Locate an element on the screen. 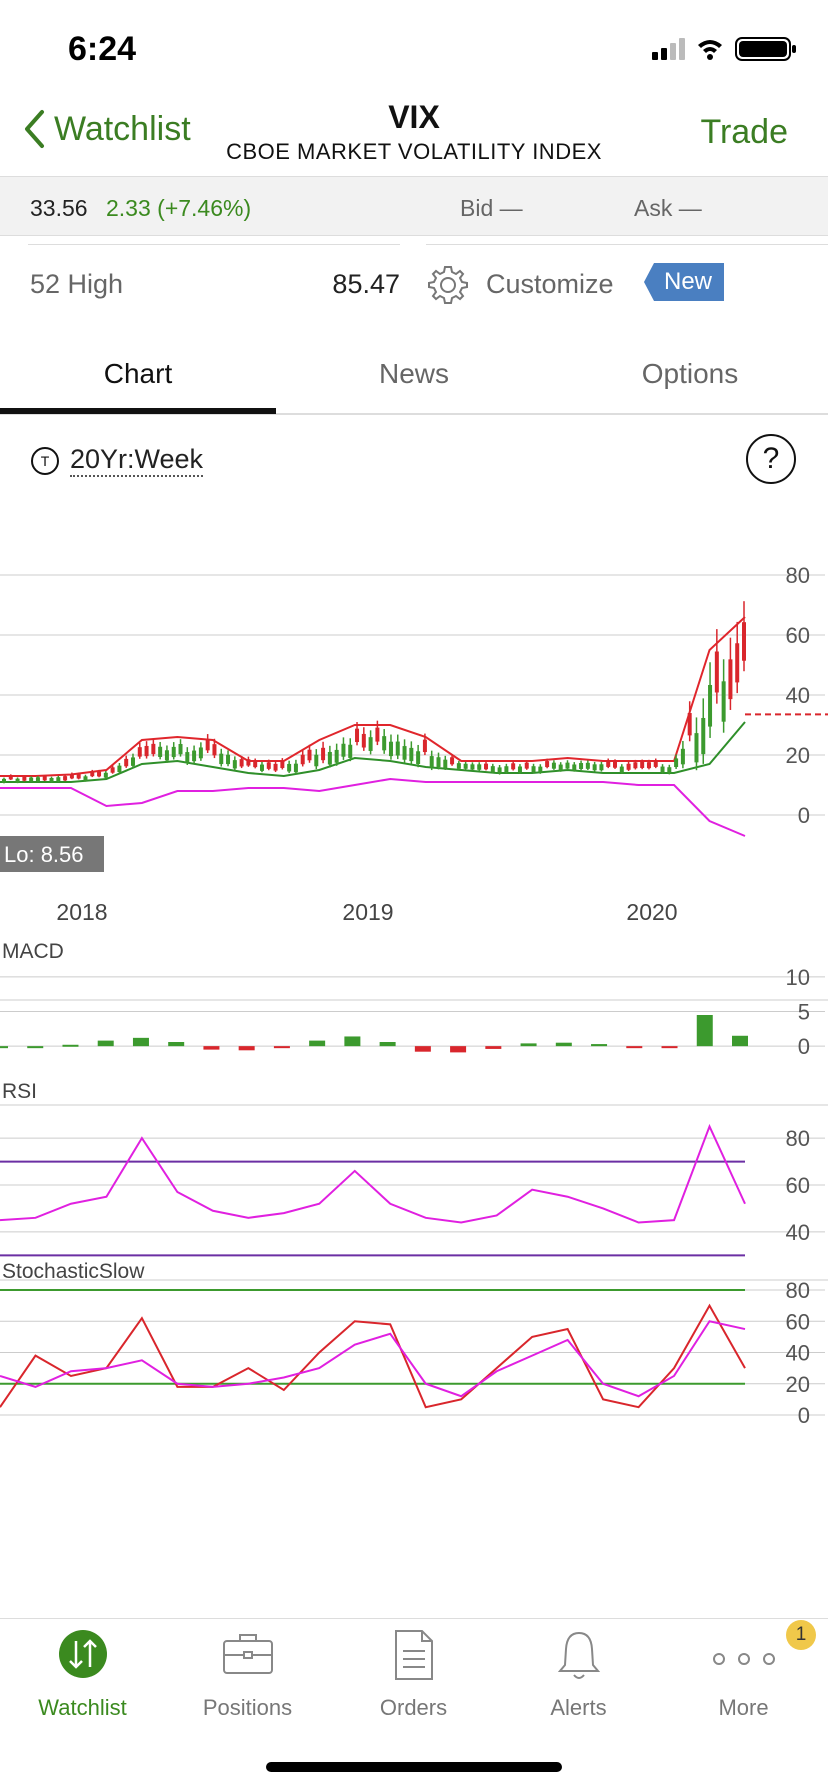 This screenshot has width=828, height=1792. bottom-tab-label: Orders is located at coordinates (413, 1707).